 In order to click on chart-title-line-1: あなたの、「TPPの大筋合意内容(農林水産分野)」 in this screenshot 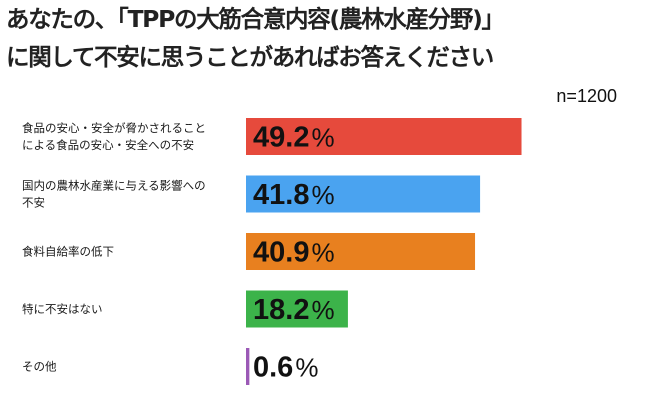, I will do `click(255, 19)`.